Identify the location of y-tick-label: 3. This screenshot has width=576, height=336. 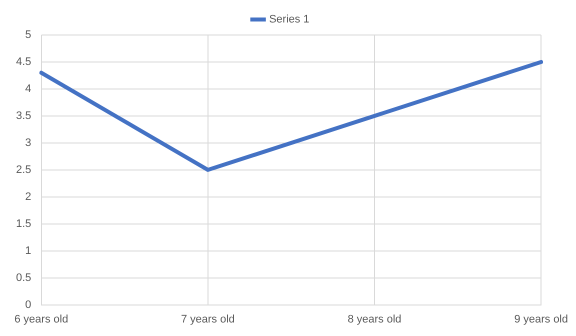
(28, 142).